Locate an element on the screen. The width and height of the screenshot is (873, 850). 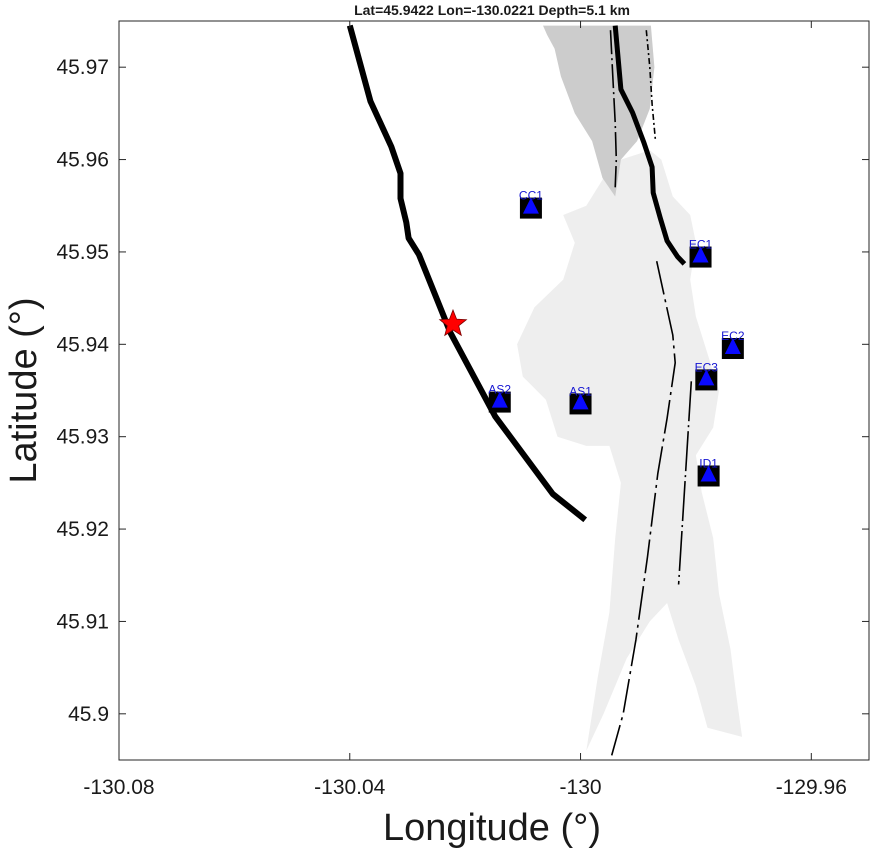
plot-title: Lat=45.9422 Lon=-130.0221 Depth=5.1 km is located at coordinates (492, 10).